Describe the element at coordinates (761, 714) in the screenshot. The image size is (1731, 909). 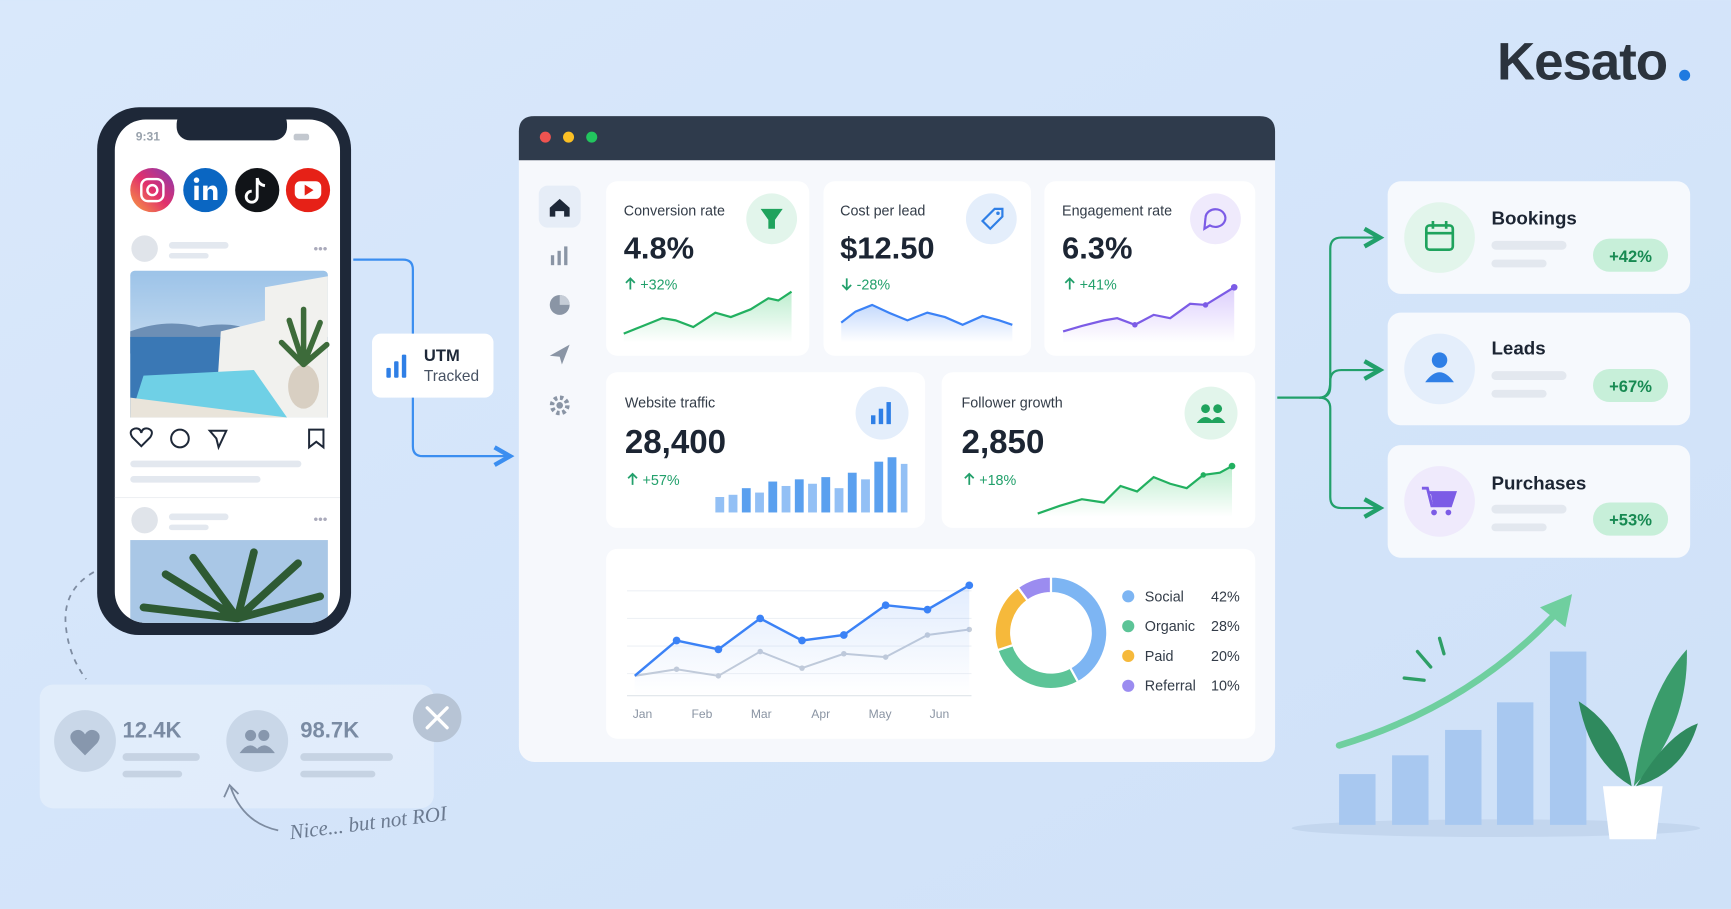
I see `x-tick-label: Mar` at that location.